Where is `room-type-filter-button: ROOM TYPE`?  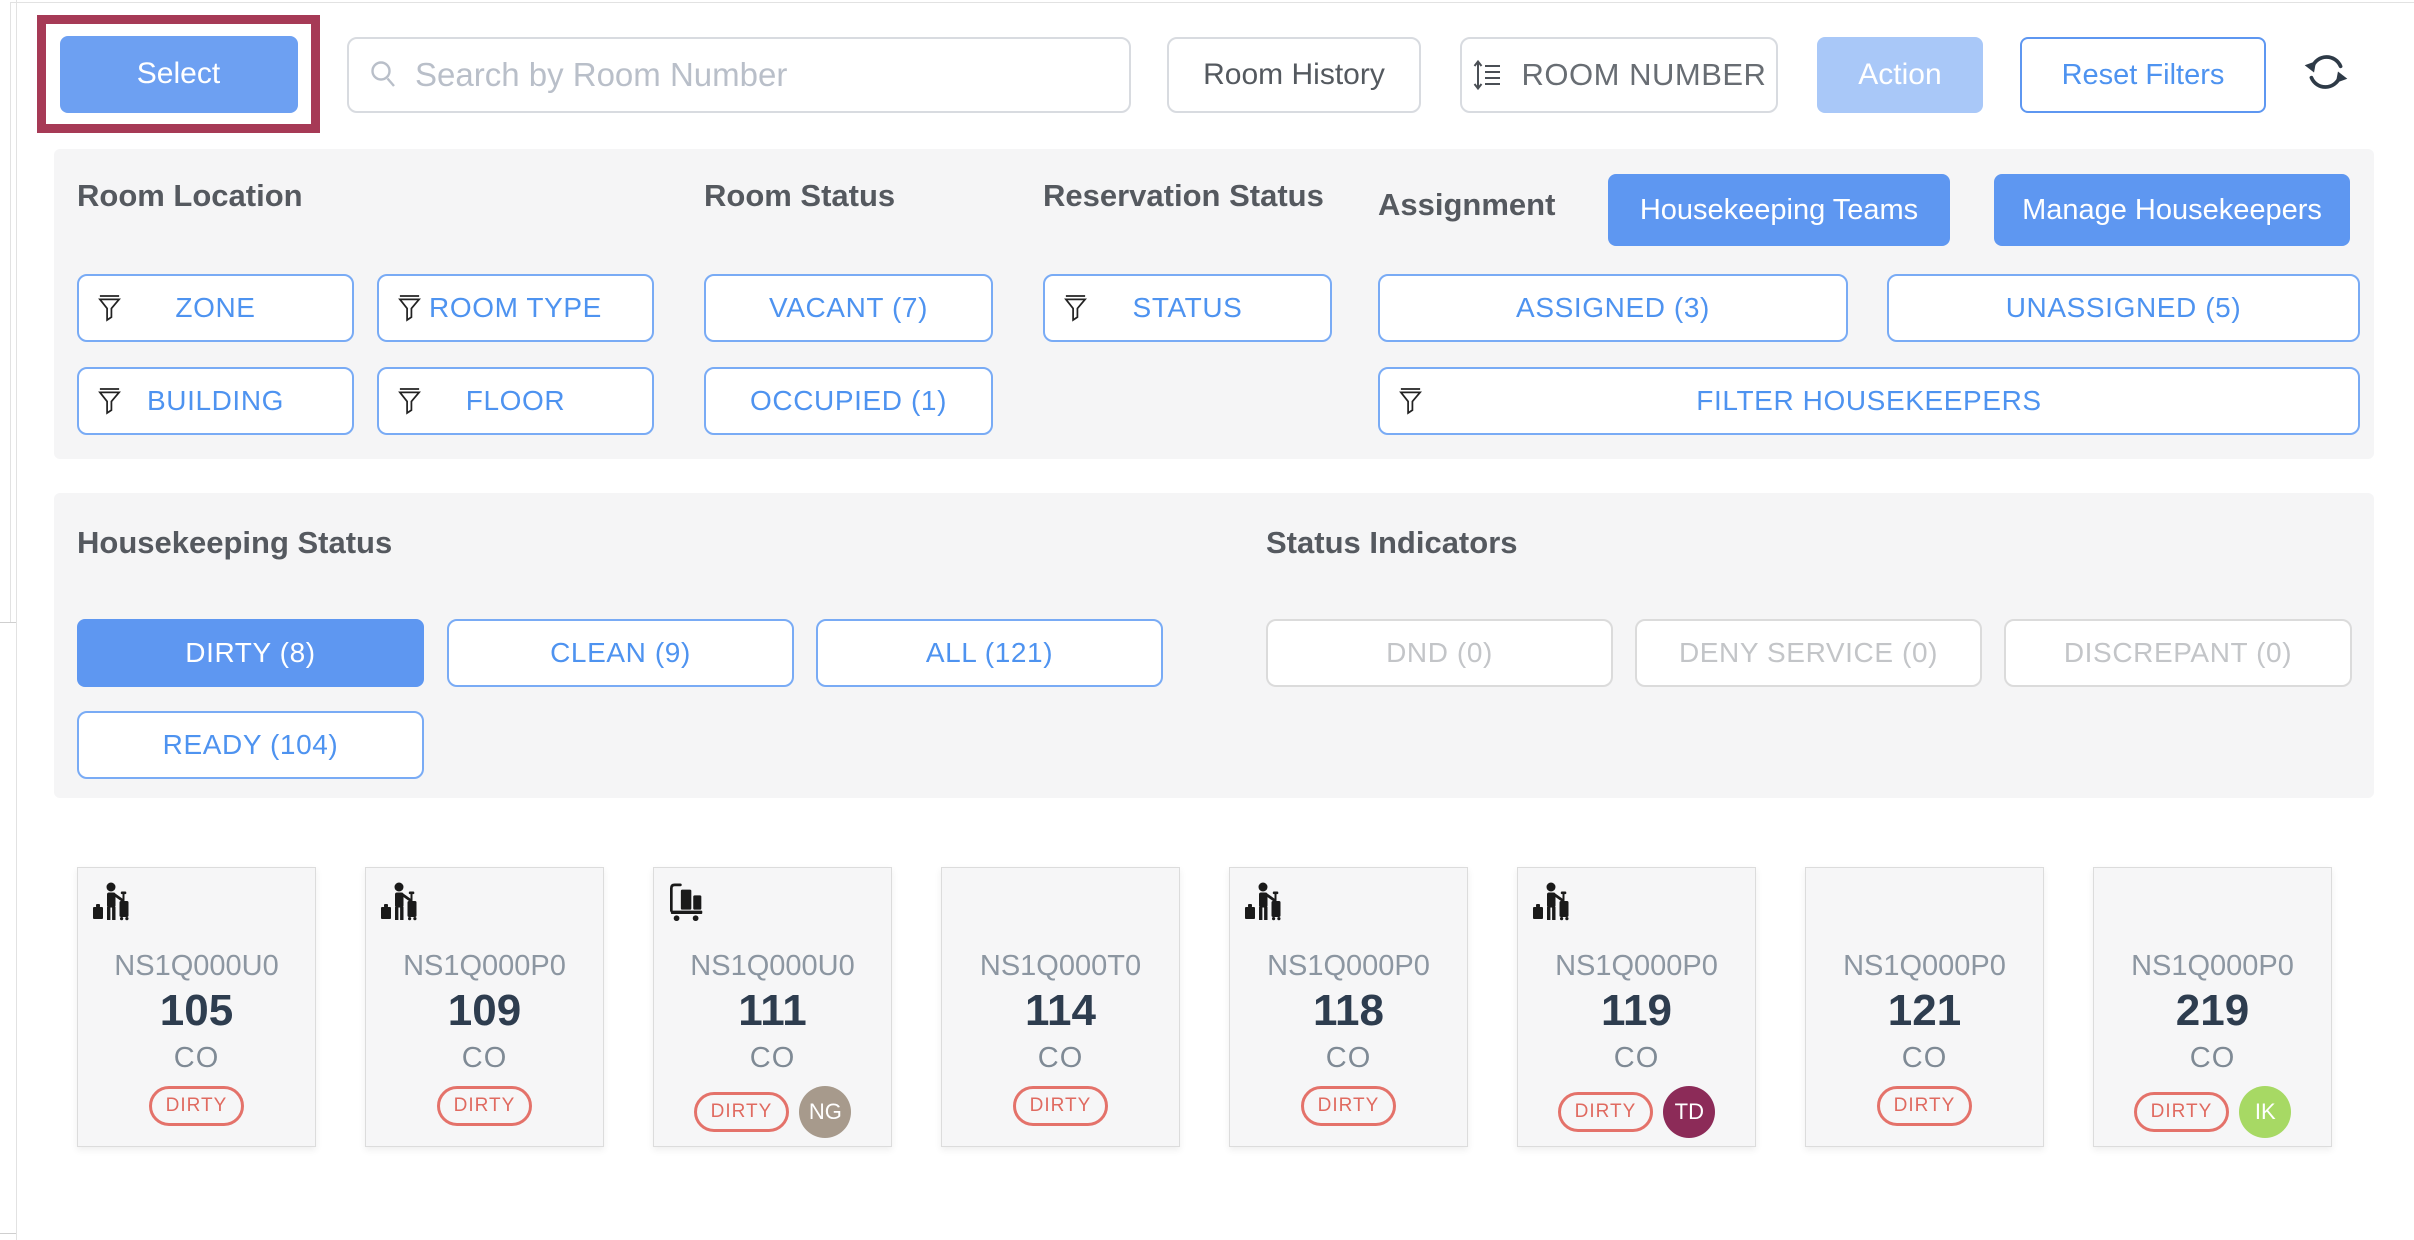
room-type-filter-button: ROOM TYPE is located at coordinates (515, 308).